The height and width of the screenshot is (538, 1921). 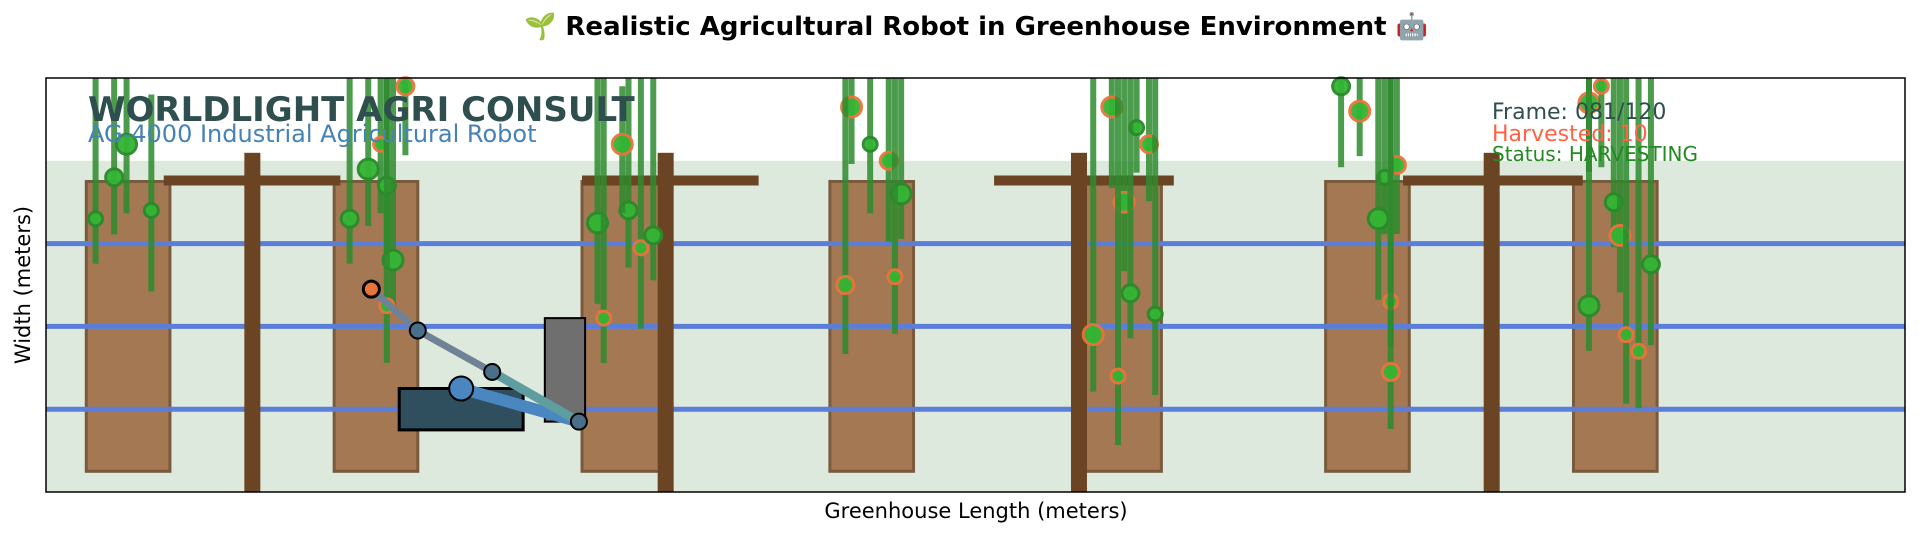 I want to click on robot-forearm, so click(x=535, y=397).